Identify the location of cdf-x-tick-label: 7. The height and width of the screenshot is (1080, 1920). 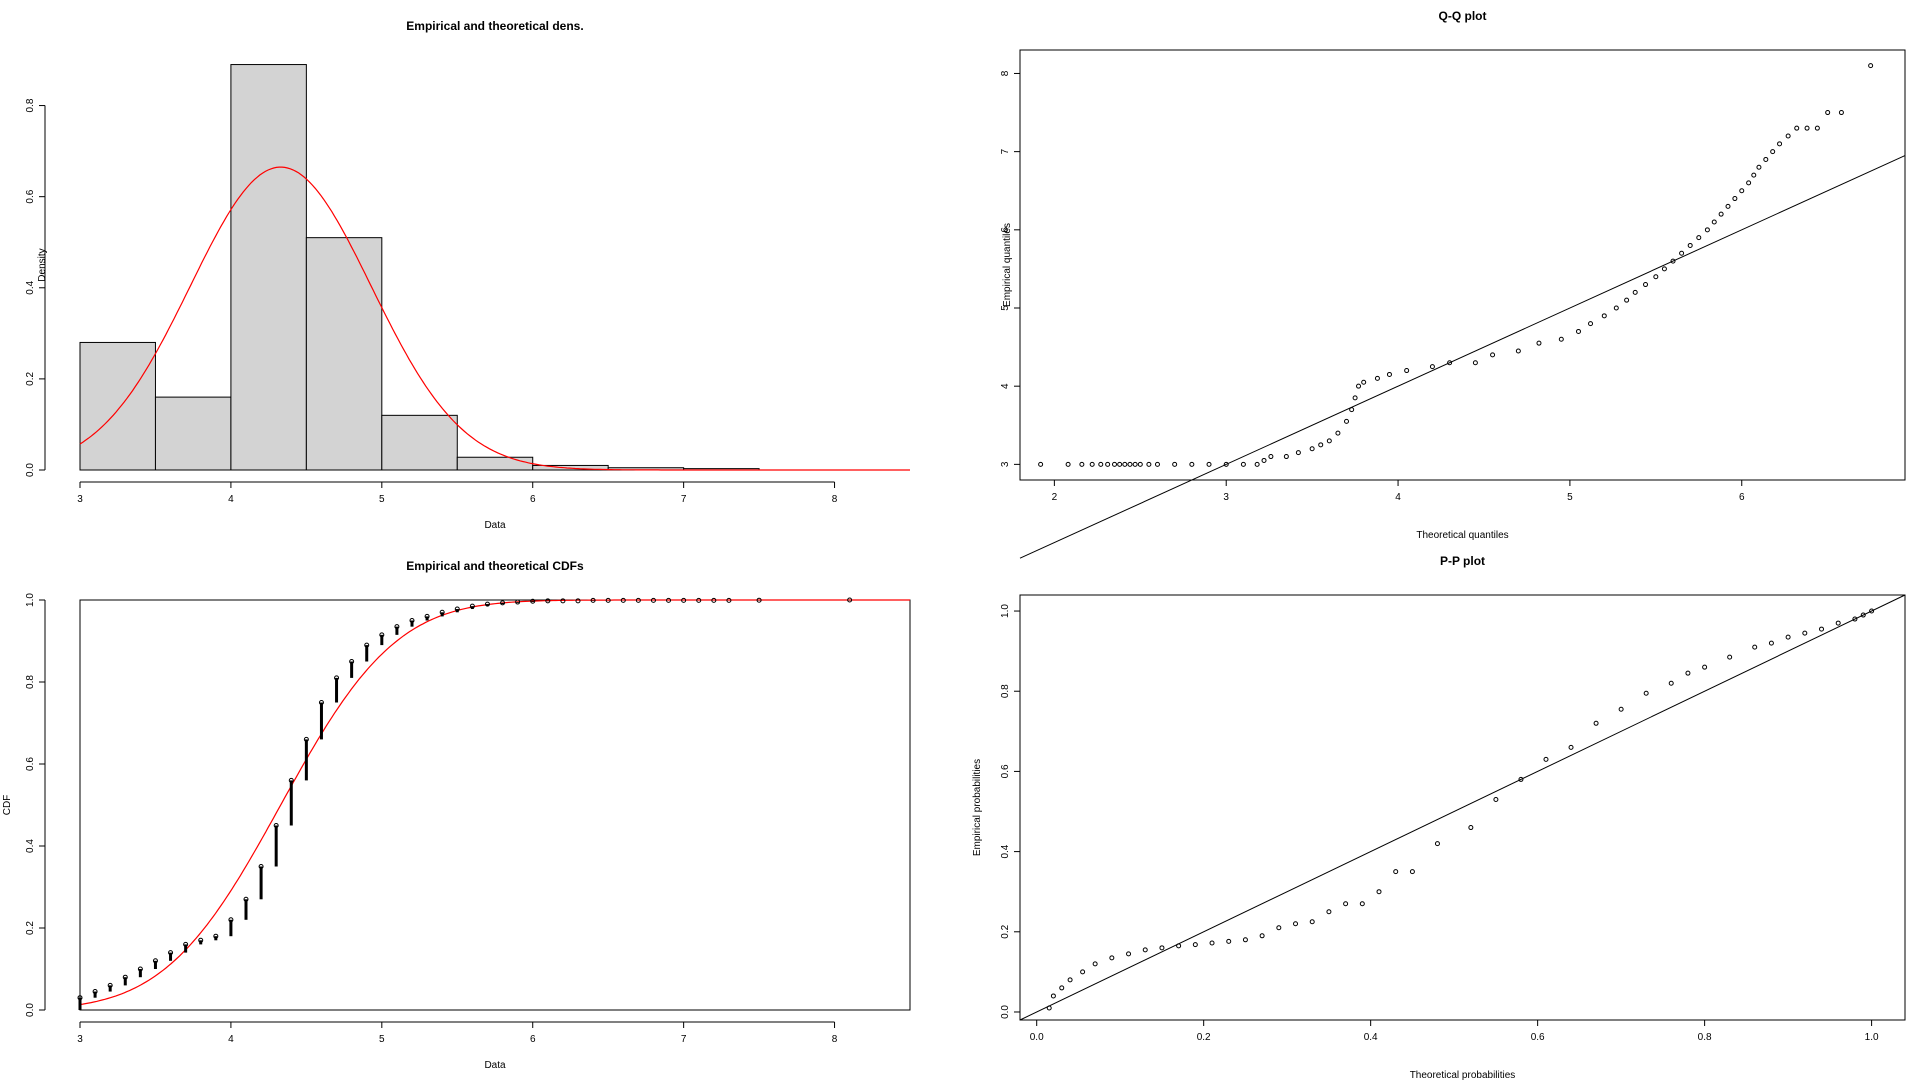
(684, 1039).